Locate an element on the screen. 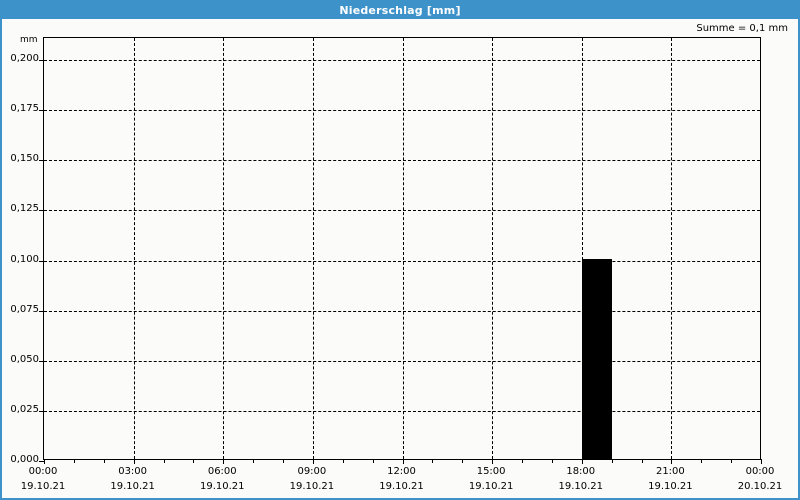  x-axis-tick-label: 00:00 20.10.21 is located at coordinates (756, 479).